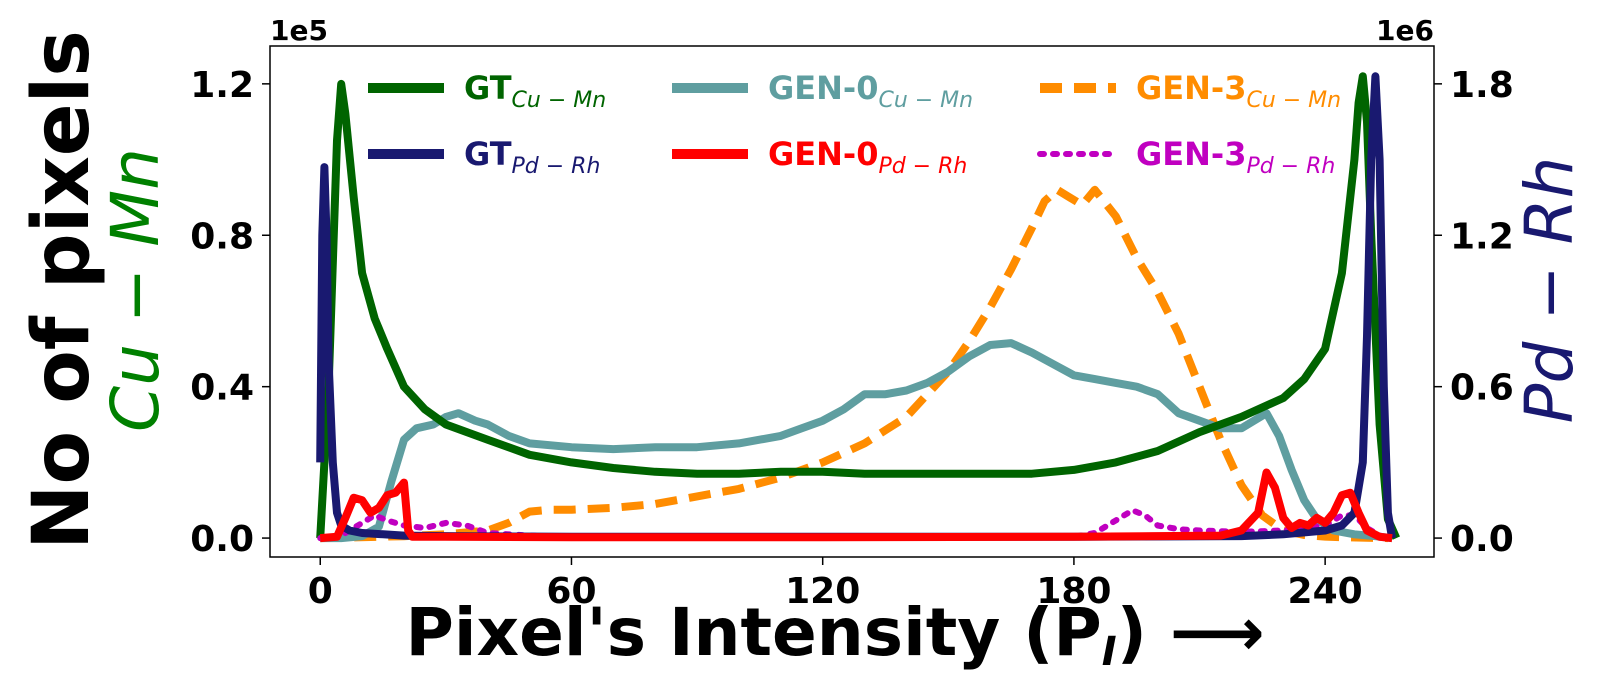 The image size is (1600, 700). I want to click on left-tick-label: 0.0, so click(222, 539).